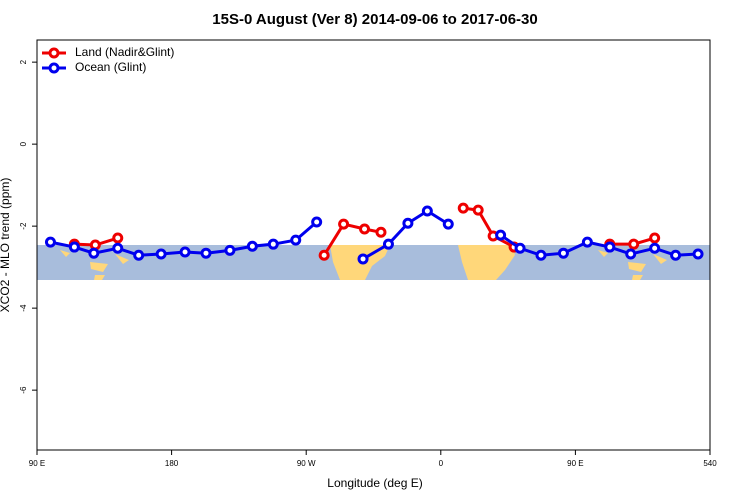 This screenshot has height=500, width=750. Describe the element at coordinates (110, 67) in the screenshot. I see `legend-label: Ocean (Glint)` at that location.